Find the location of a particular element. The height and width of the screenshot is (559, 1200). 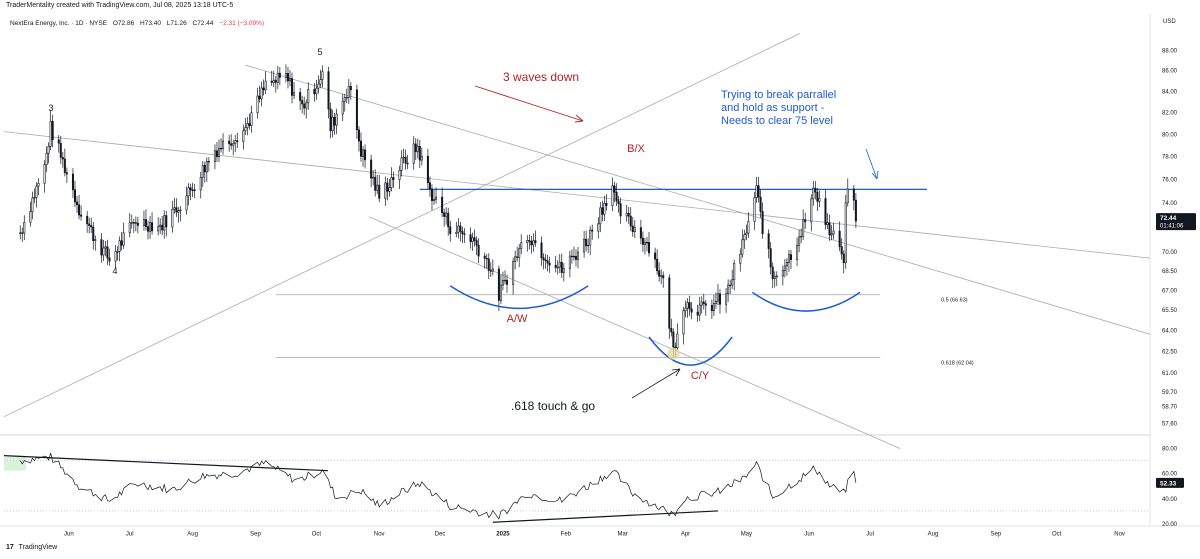

cy-label: C/Y is located at coordinates (700, 376).